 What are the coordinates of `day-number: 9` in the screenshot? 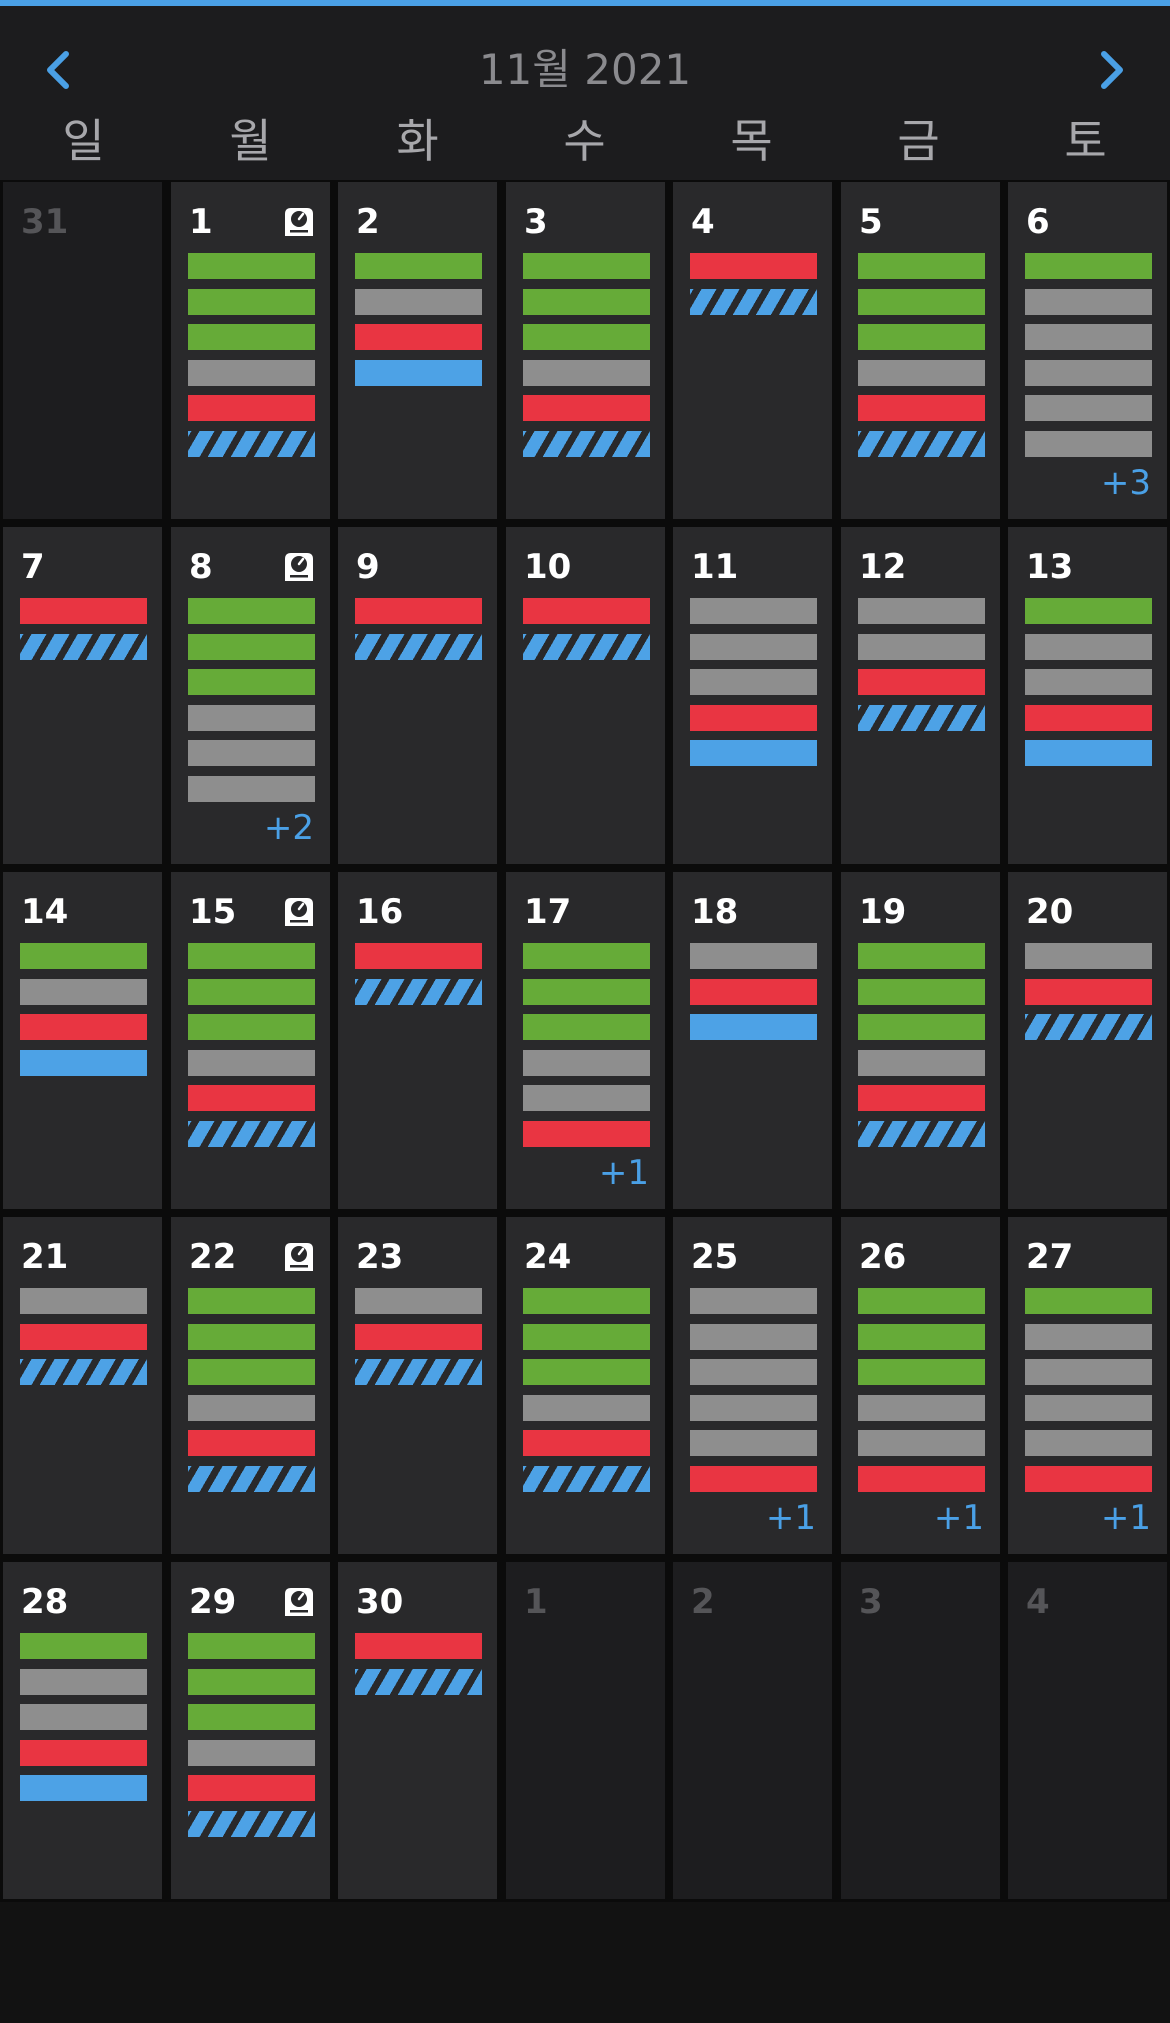 It's located at (368, 567).